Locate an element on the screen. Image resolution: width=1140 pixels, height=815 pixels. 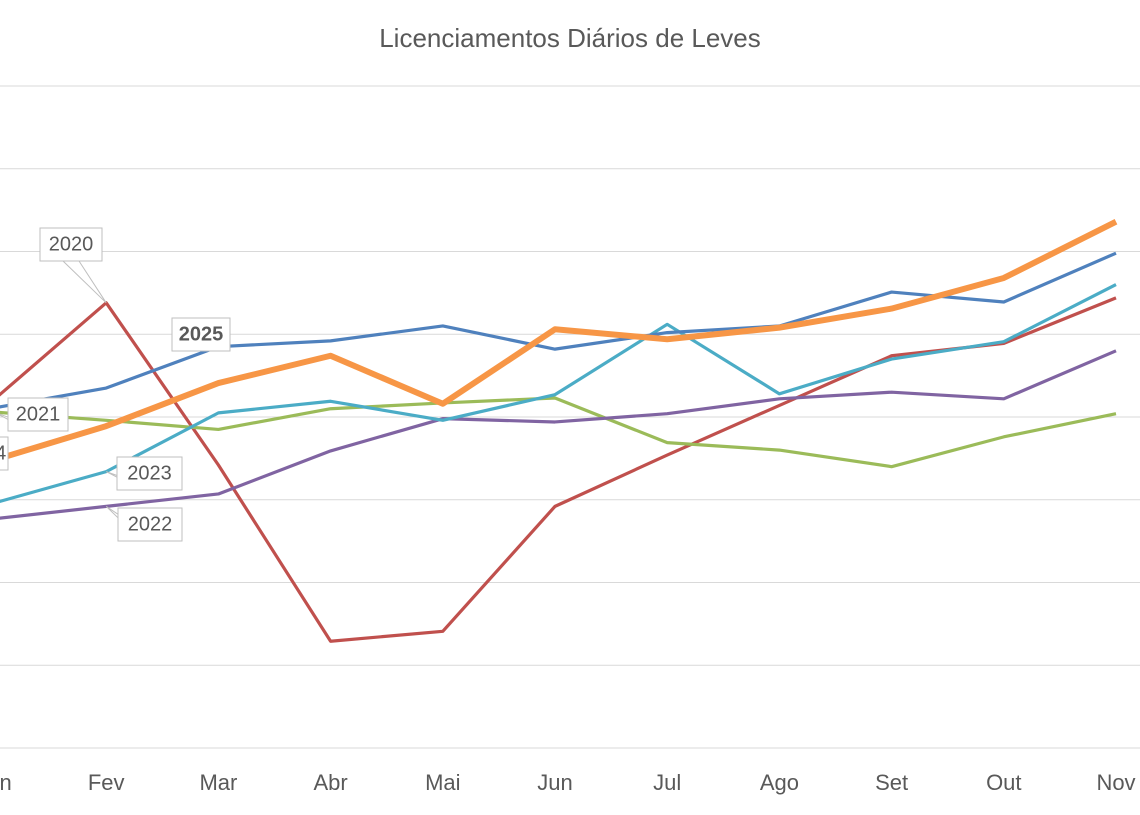
series-label: 2021 is located at coordinates (38, 414).